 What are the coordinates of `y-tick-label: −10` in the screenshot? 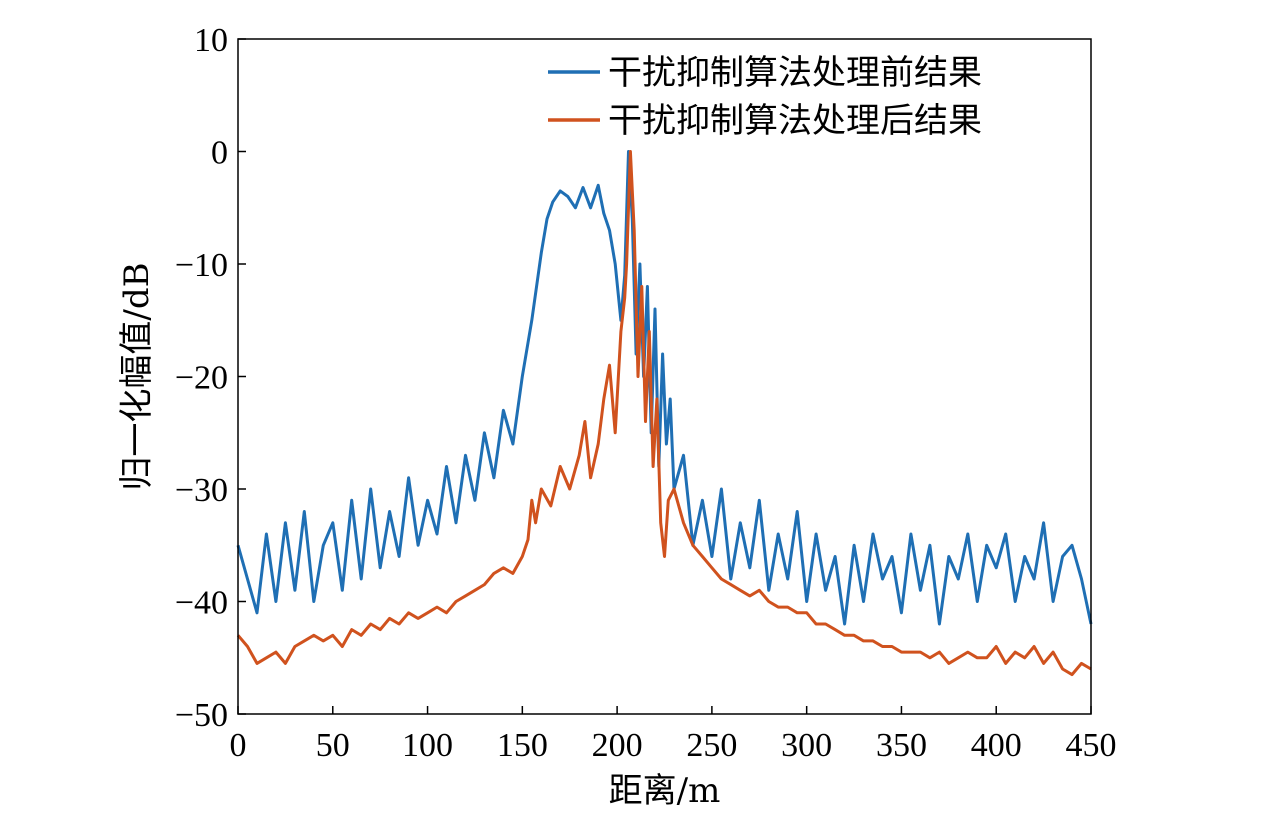 It's located at (201, 265).